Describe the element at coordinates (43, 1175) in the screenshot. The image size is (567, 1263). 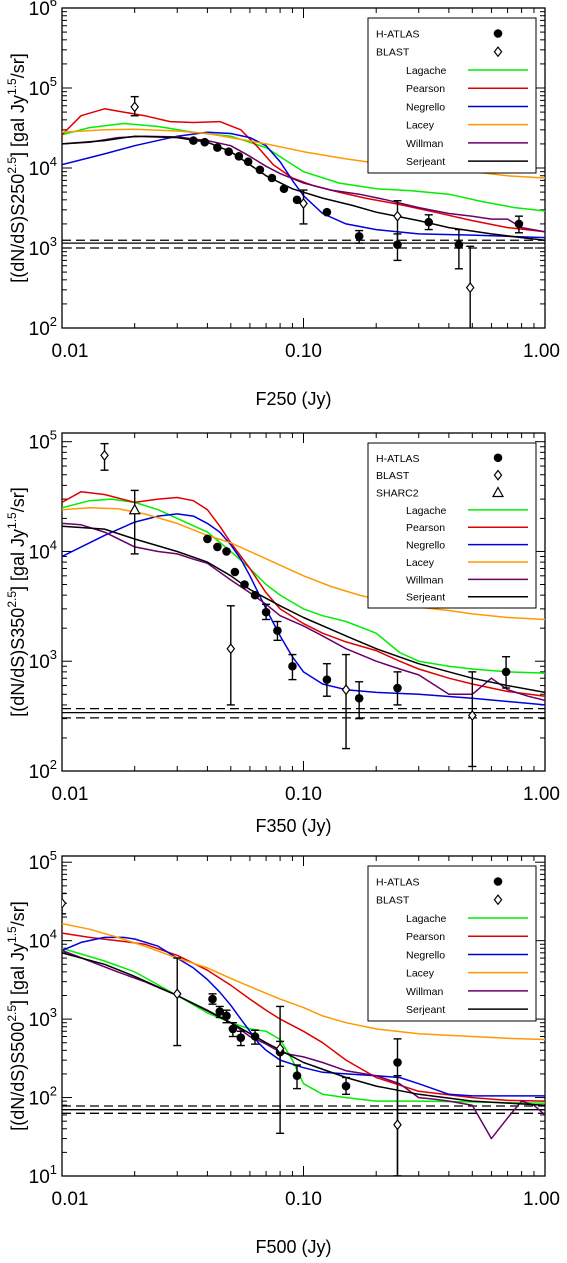
I see `y-tick-label: 10¹` at that location.